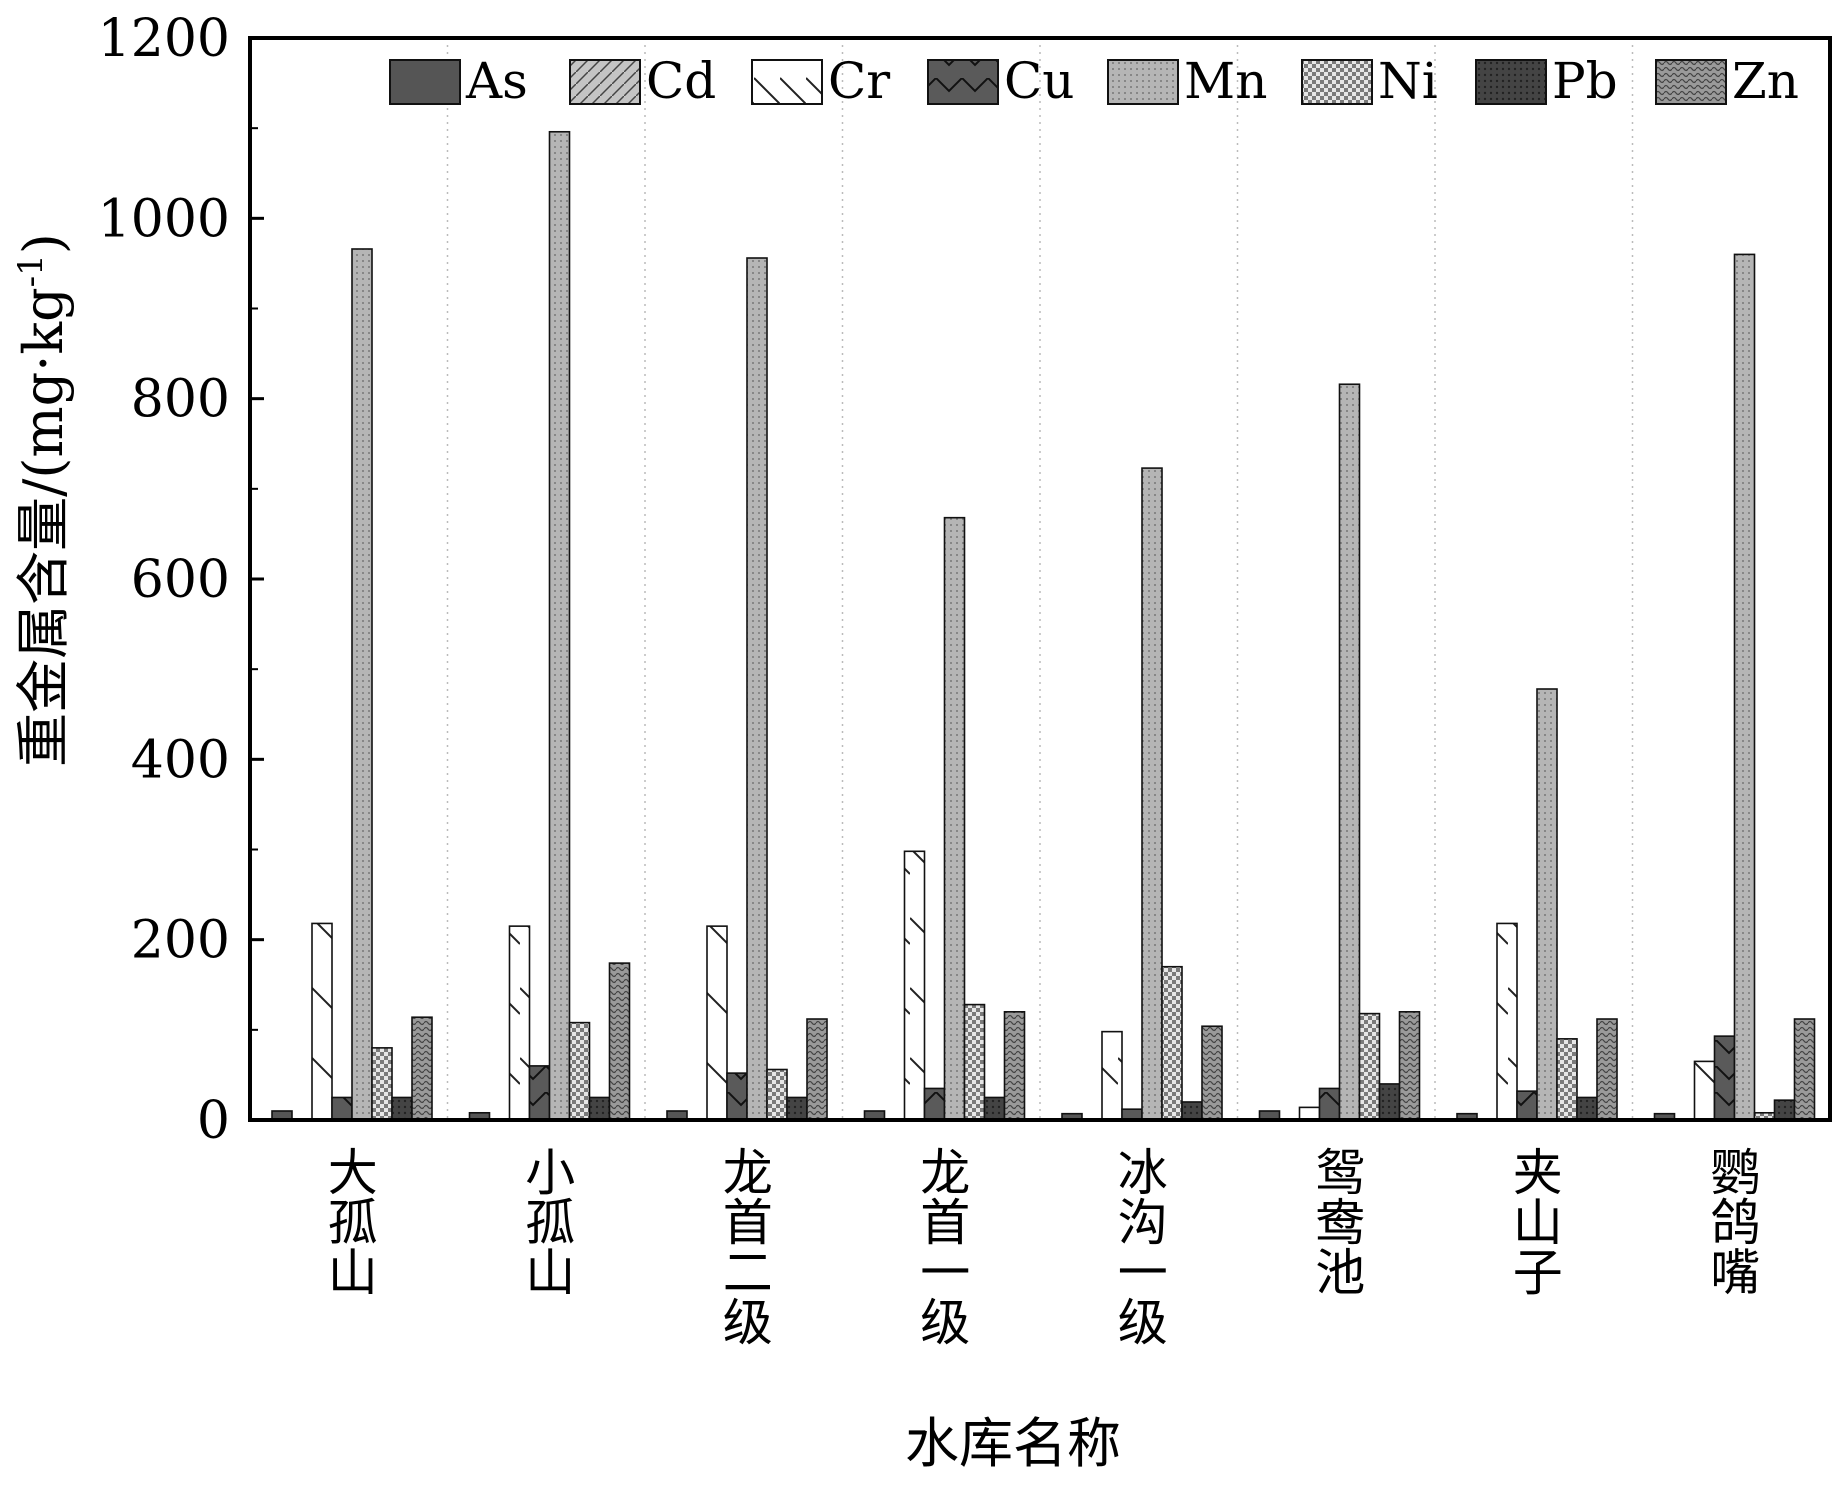 The width and height of the screenshot is (1843, 1495). I want to click on y-axis-title: 重金属含量/(mg·kg-1), so click(43, 500).